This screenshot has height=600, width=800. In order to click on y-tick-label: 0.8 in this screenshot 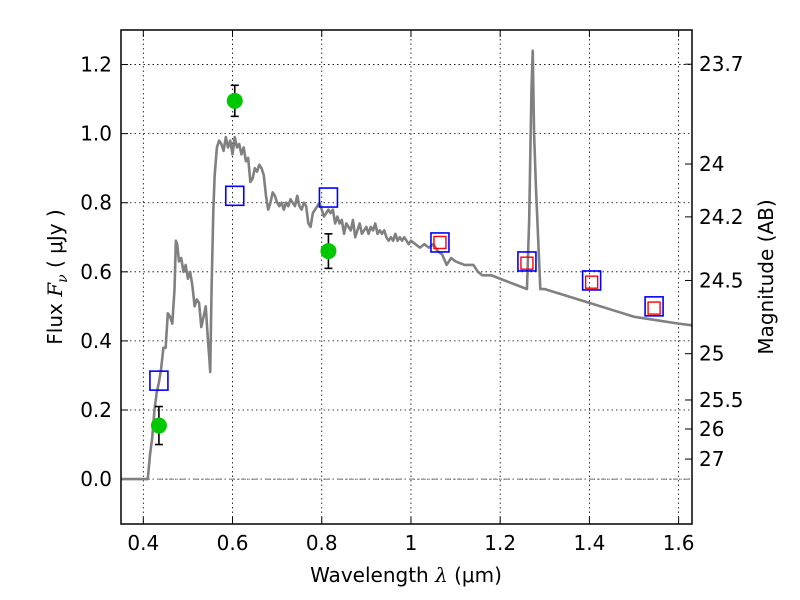, I will do `click(96, 203)`.